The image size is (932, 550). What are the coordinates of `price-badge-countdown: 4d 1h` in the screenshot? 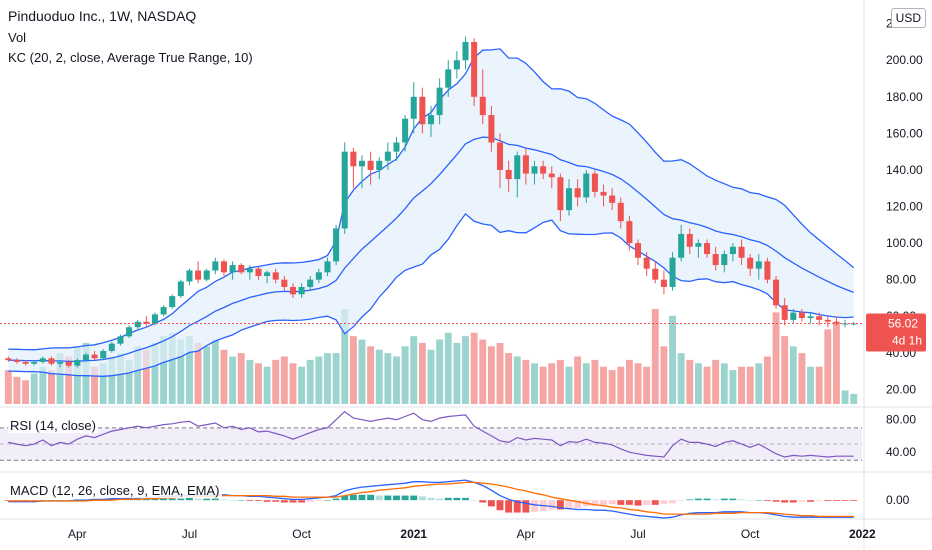 It's located at (907, 341).